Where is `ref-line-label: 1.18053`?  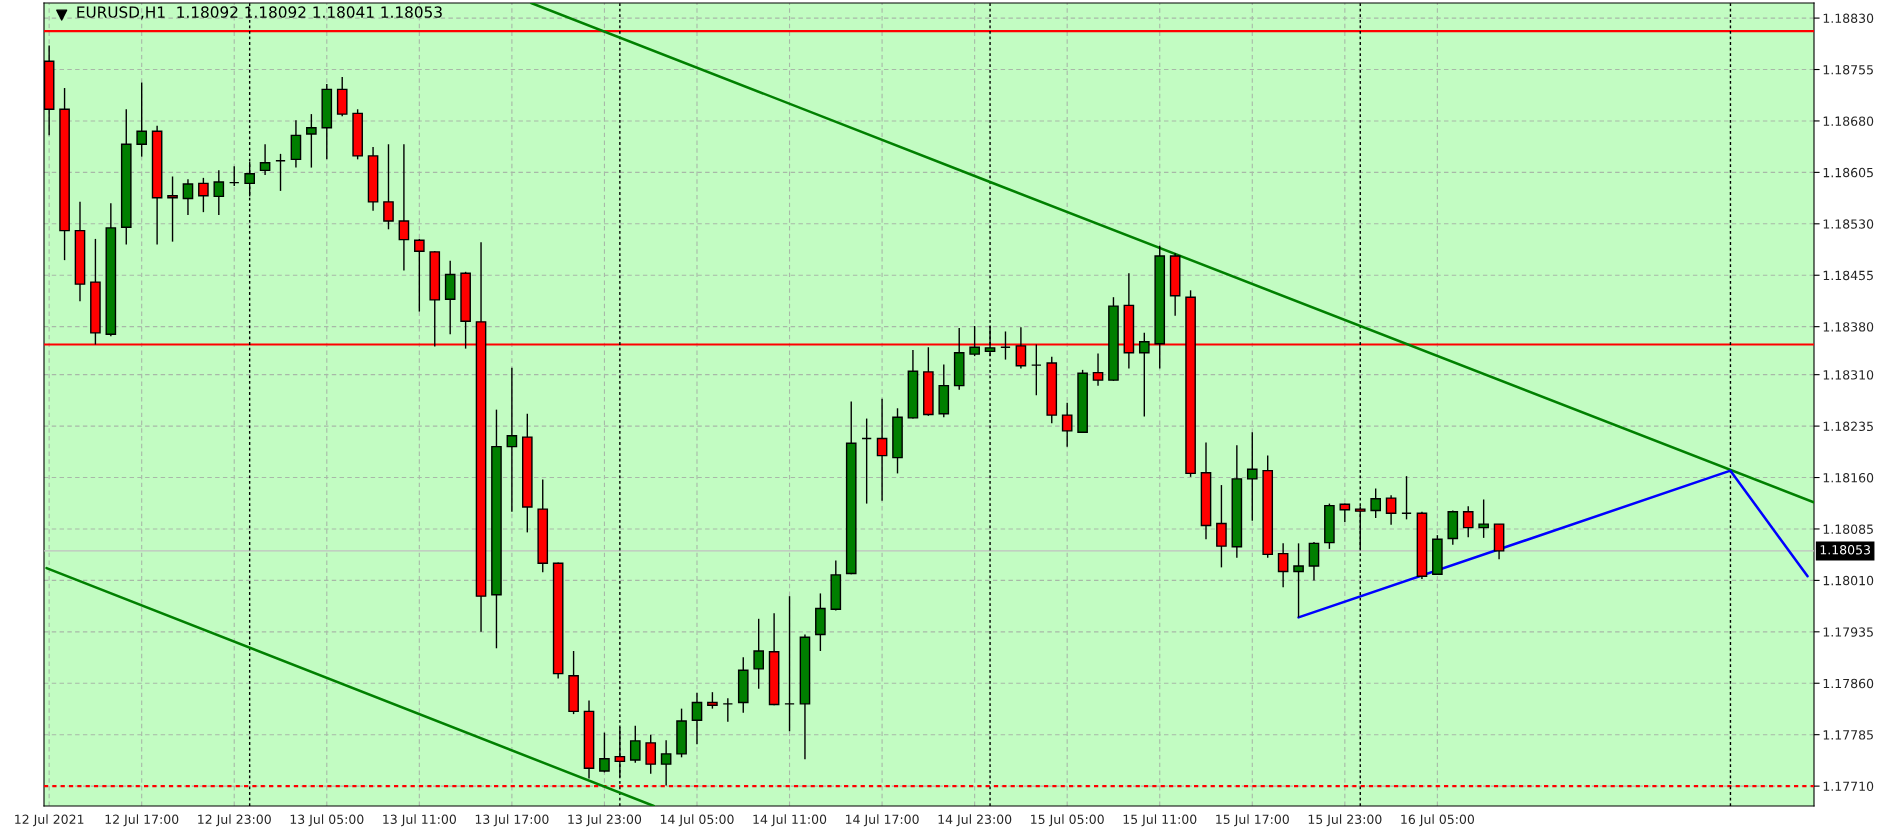
ref-line-label: 1.18053 is located at coordinates (1845, 550).